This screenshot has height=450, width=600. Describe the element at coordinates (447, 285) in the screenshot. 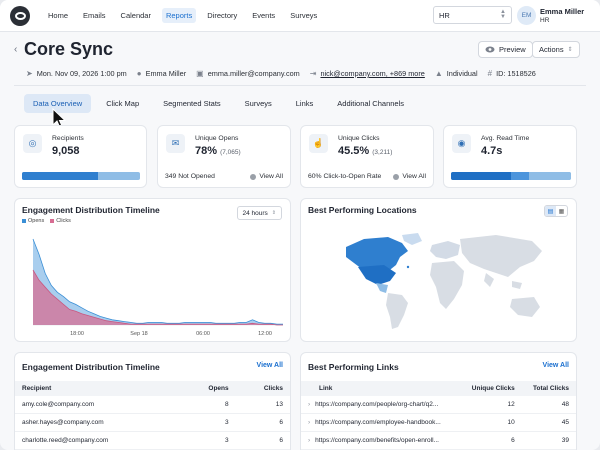

I see `map-africa` at that location.